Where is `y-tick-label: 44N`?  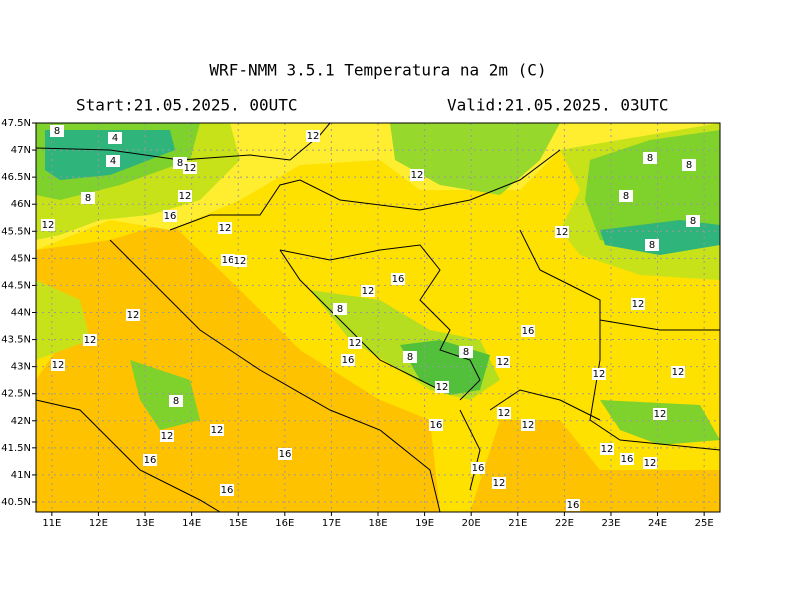
y-tick-label: 44N is located at coordinates (21, 312).